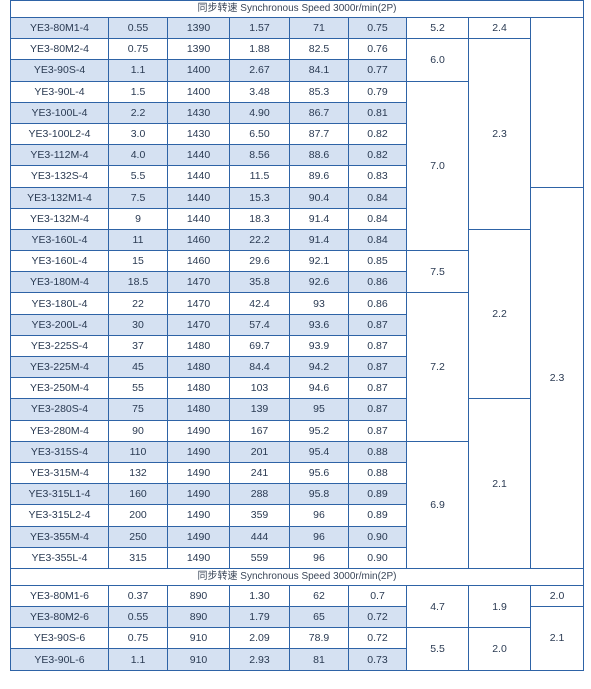 This screenshot has width=591, height=689. Describe the element at coordinates (59, 473) in the screenshot. I see `model-cell: YE3-315M-4` at that location.